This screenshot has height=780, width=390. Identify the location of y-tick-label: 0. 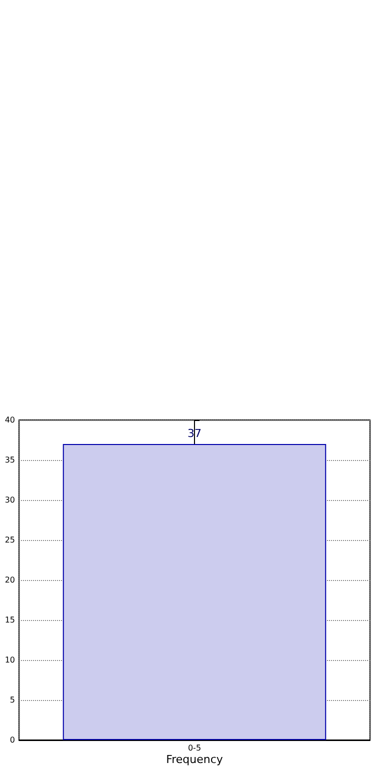
(12, 740).